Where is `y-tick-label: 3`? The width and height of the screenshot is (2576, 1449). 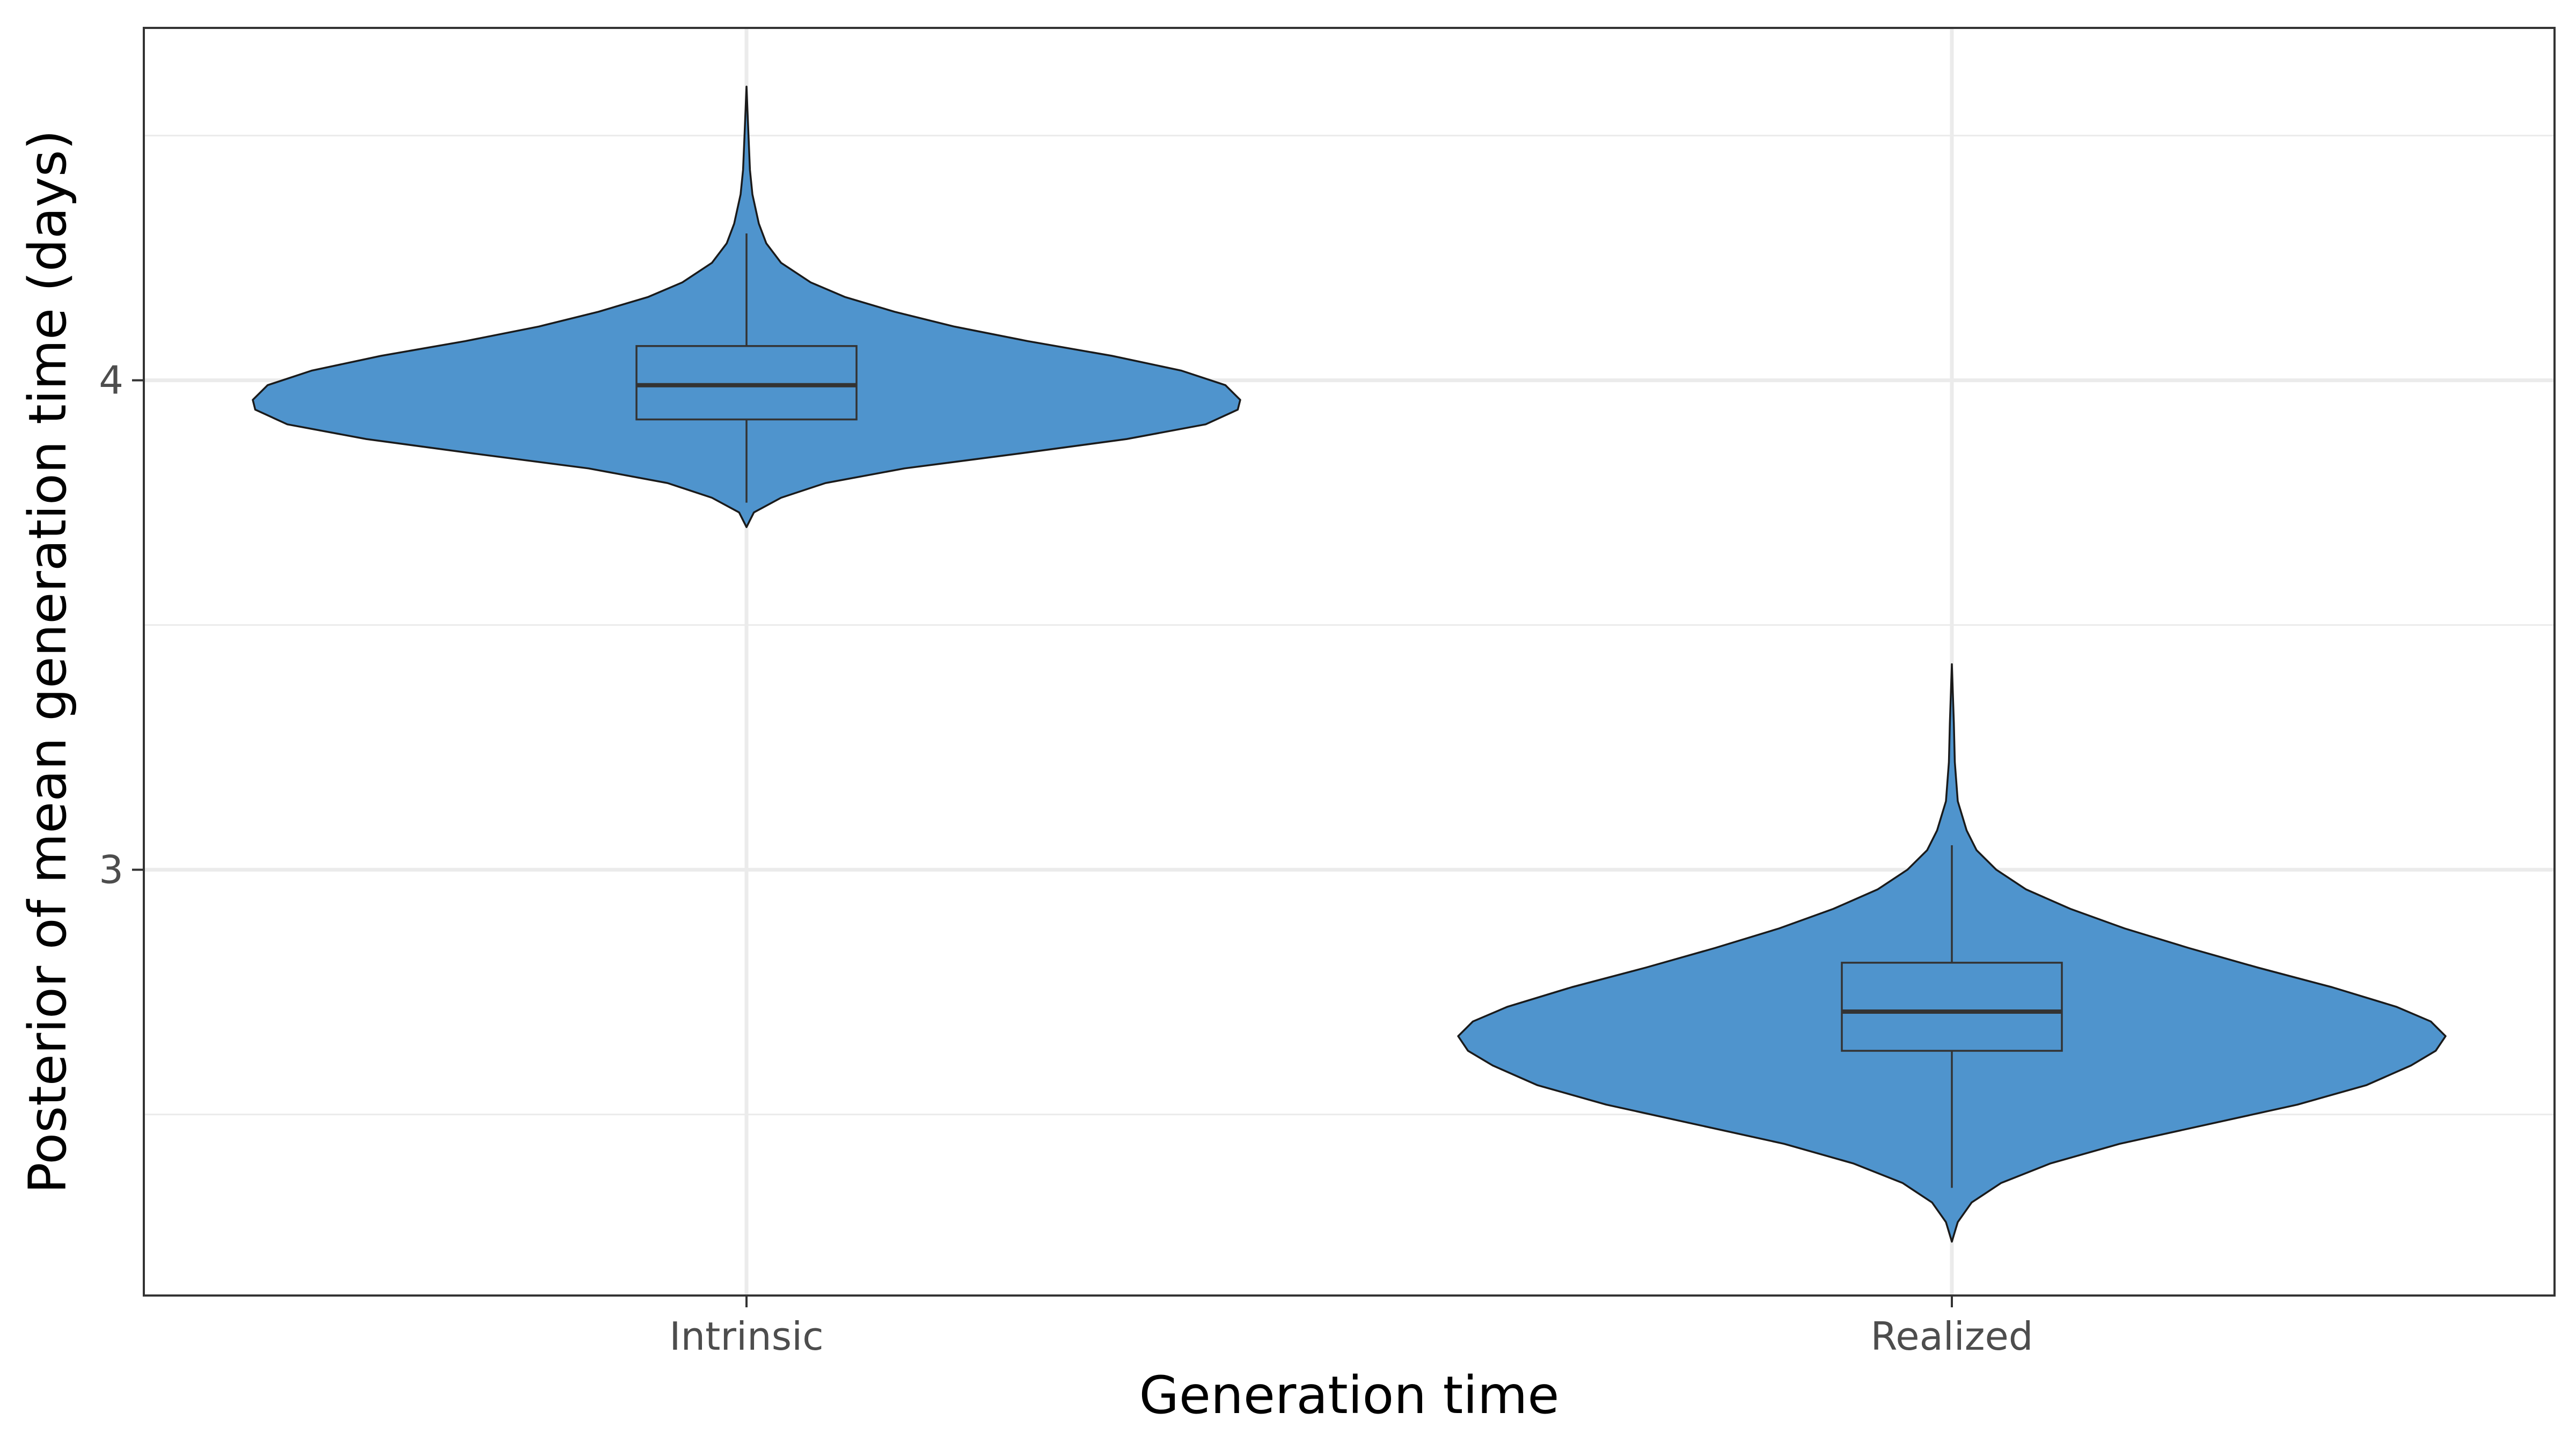 y-tick-label: 3 is located at coordinates (111, 869).